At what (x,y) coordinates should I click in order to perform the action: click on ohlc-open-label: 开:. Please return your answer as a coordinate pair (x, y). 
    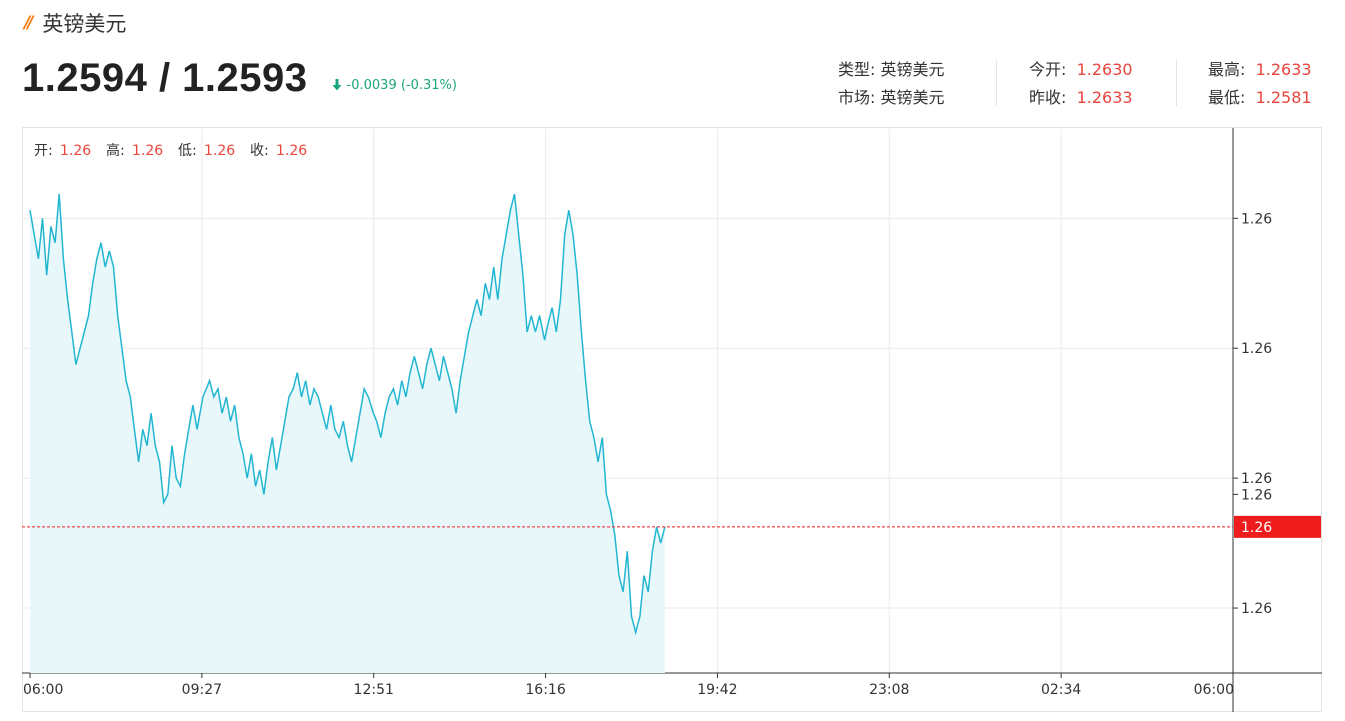
    Looking at the image, I should click on (43, 151).